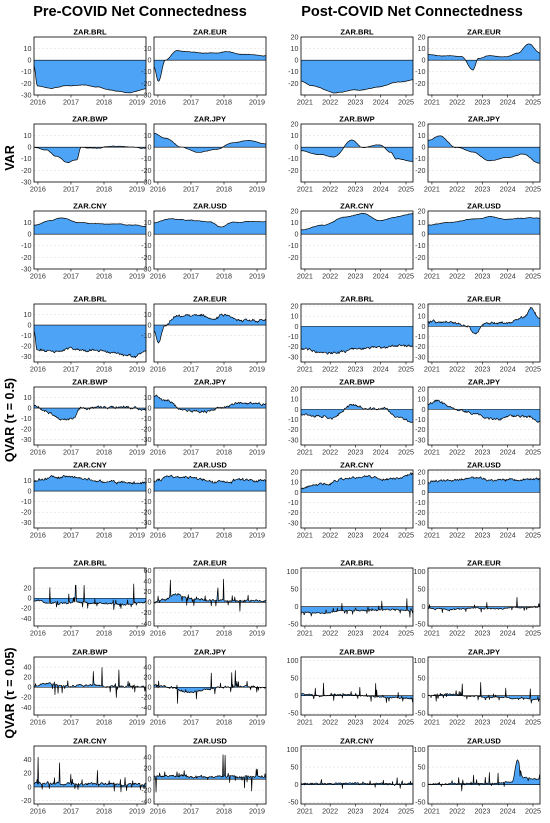 This screenshot has height=823, width=550. Describe the element at coordinates (90, 299) in the screenshot. I see `panel-title: ZAR.BRL` at that location.